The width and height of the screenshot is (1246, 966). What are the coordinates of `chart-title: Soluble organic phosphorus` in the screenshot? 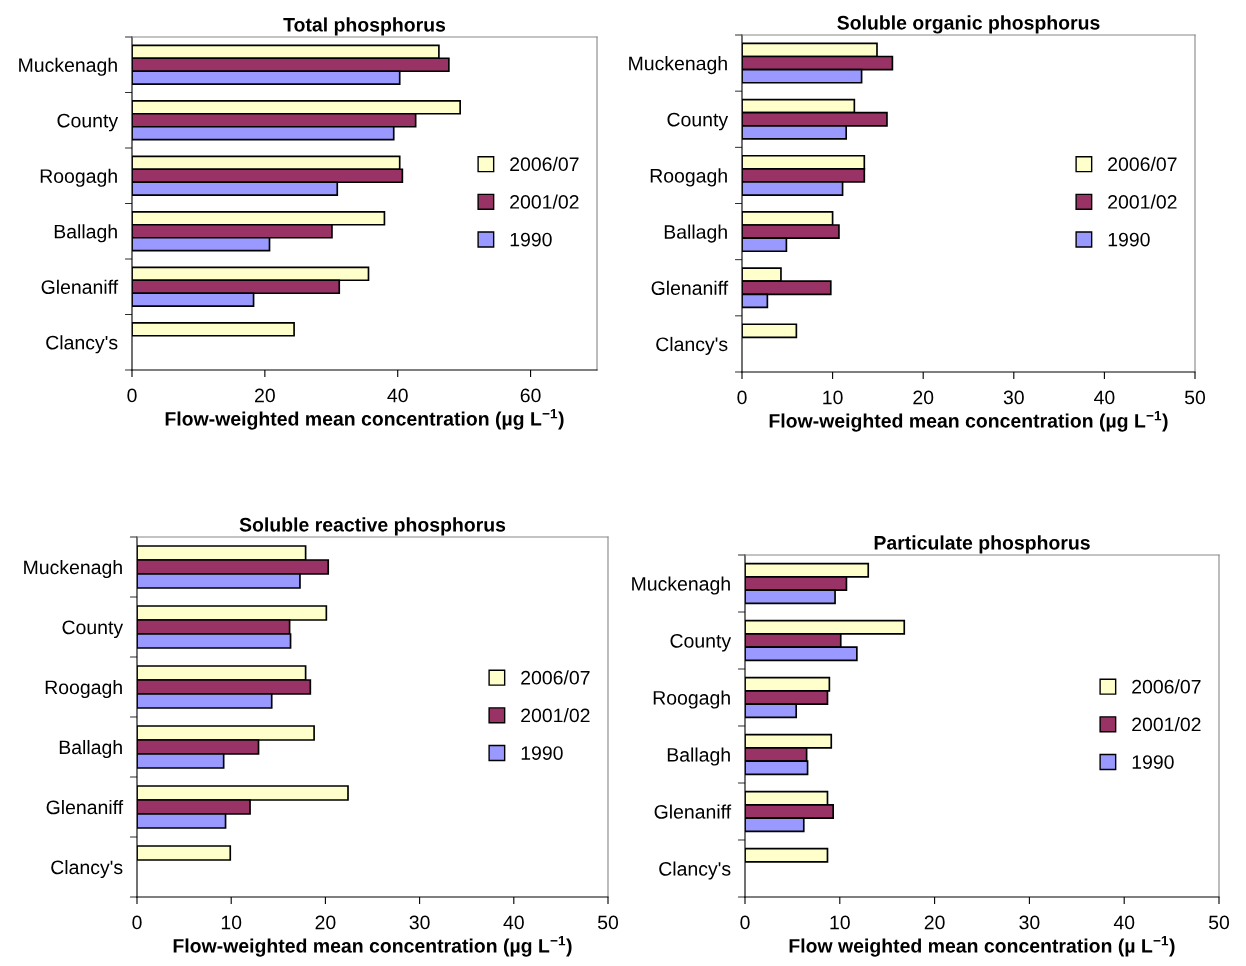 It's located at (968, 24).